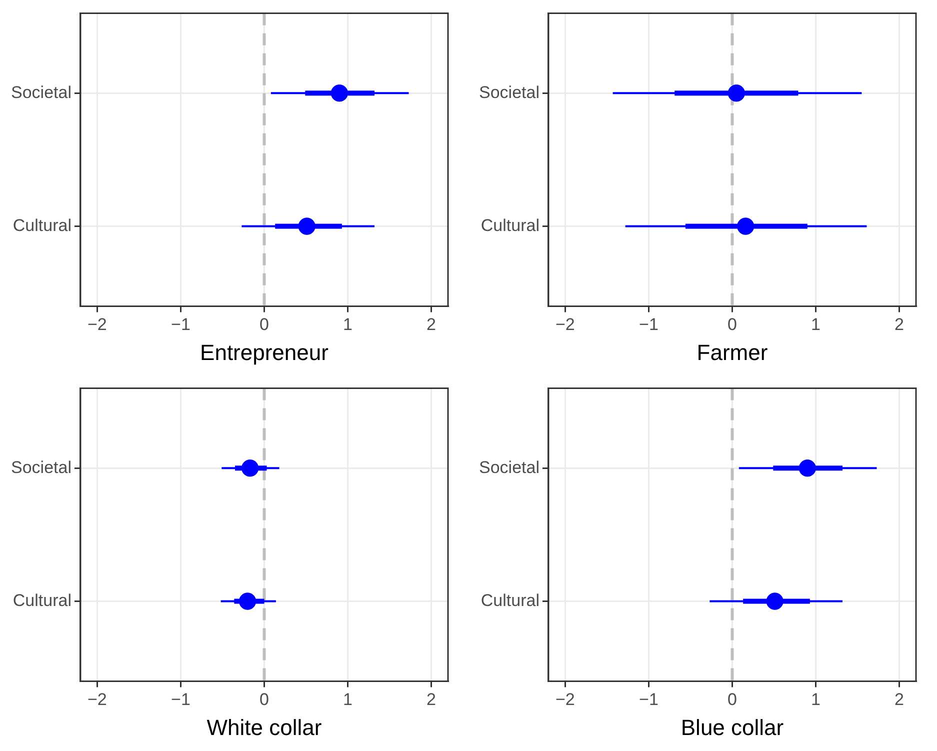  Describe the element at coordinates (264, 727) in the screenshot. I see `x-axis-title: White collar` at that location.